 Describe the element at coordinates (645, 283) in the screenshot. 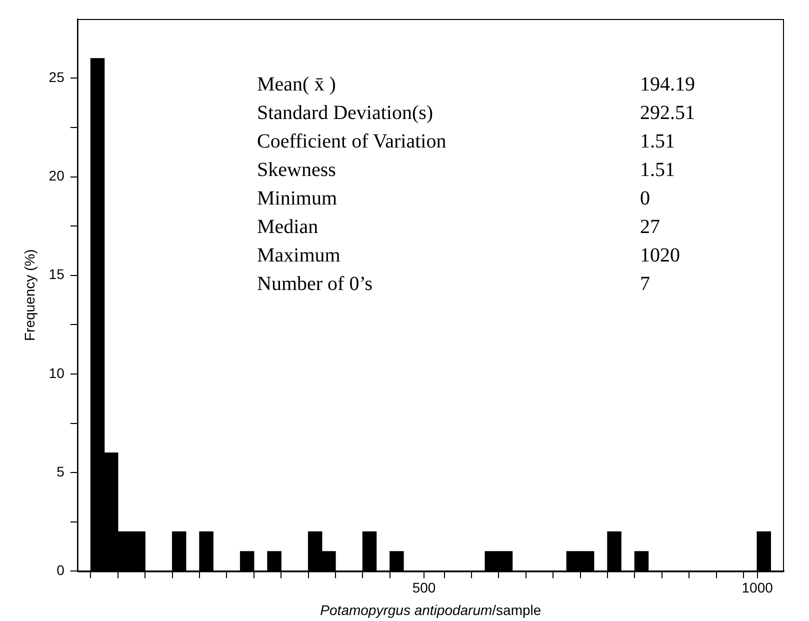

I see `annotation: 7` at that location.